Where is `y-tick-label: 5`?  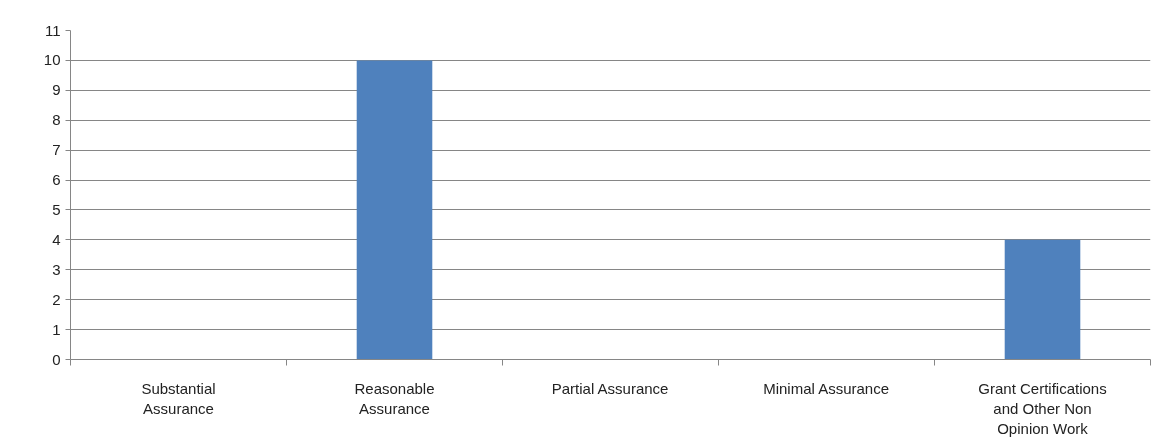 y-tick-label: 5 is located at coordinates (56, 209).